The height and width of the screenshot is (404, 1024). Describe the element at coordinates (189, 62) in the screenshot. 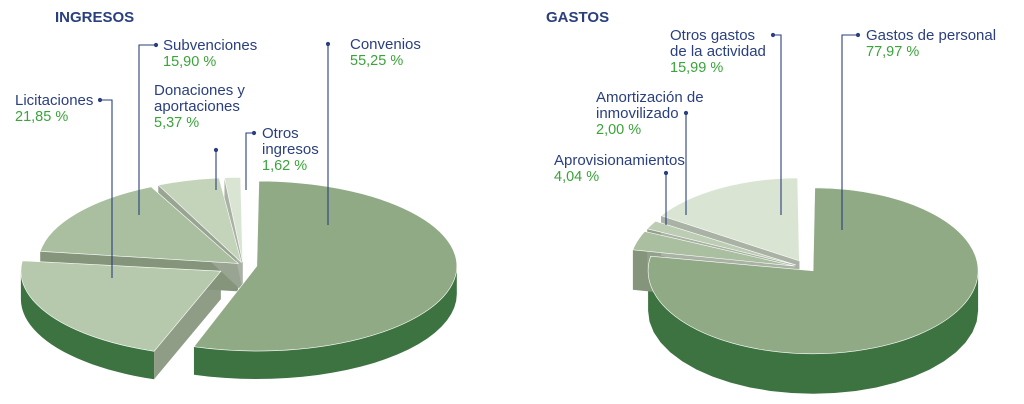

I see `slice-percent-subvenciones: 15,90 %` at that location.